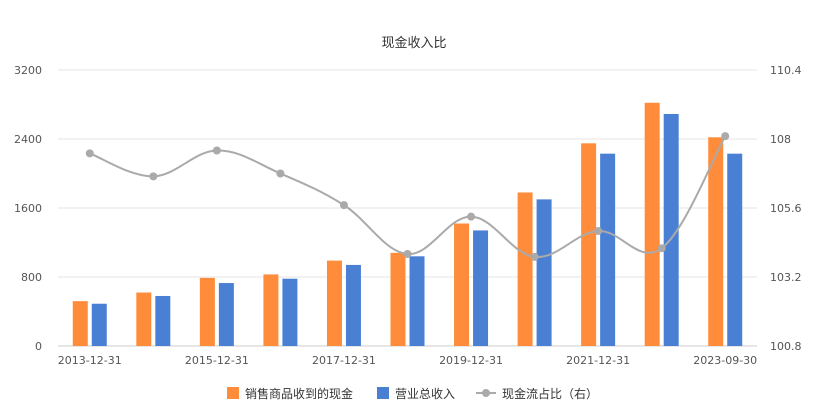  What do you see at coordinates (425, 394) in the screenshot?
I see `legend-label: 营业总收入` at bounding box center [425, 394].